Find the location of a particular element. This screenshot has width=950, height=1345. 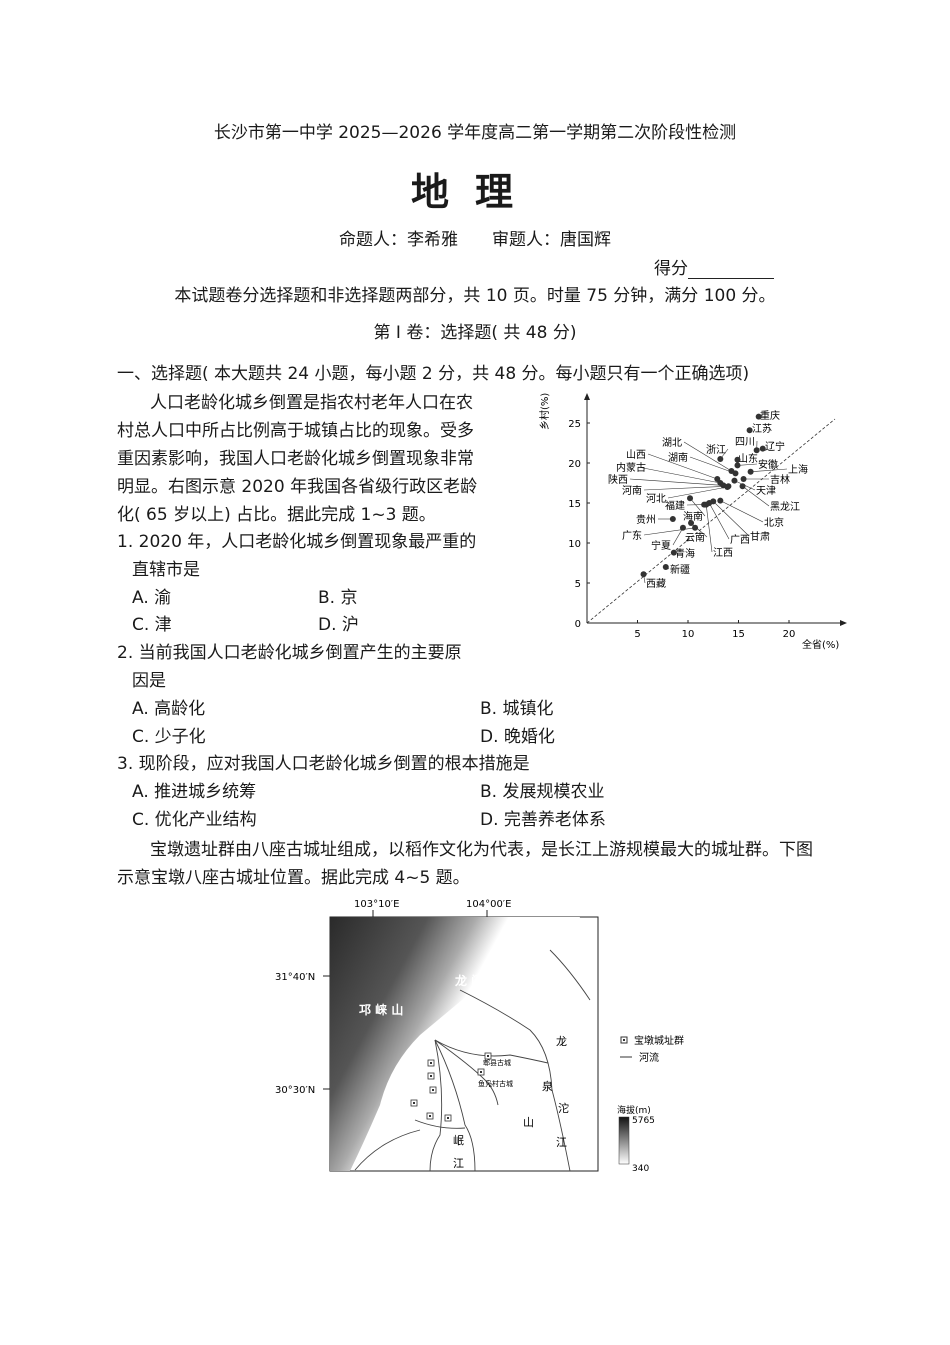

option-b: B. 京 is located at coordinates (338, 598).